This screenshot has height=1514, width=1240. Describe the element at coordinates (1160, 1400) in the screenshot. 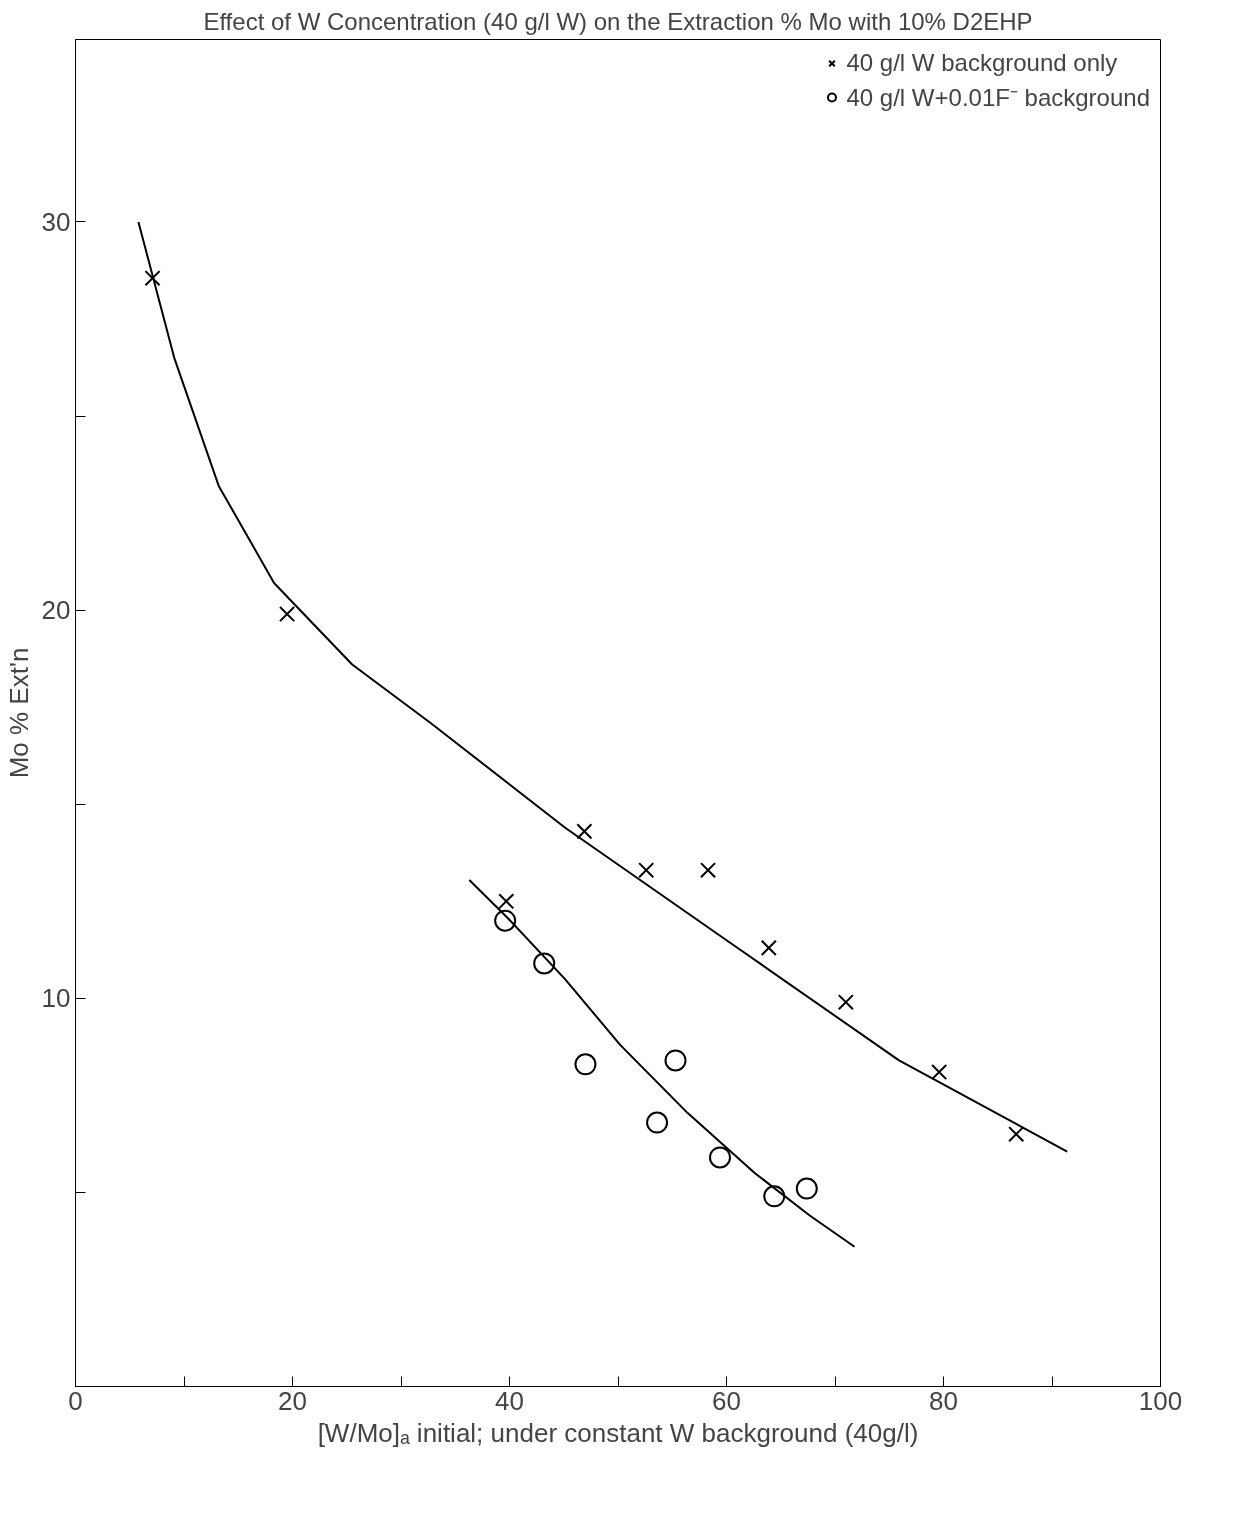

I see `x-tick-label: 100` at that location.